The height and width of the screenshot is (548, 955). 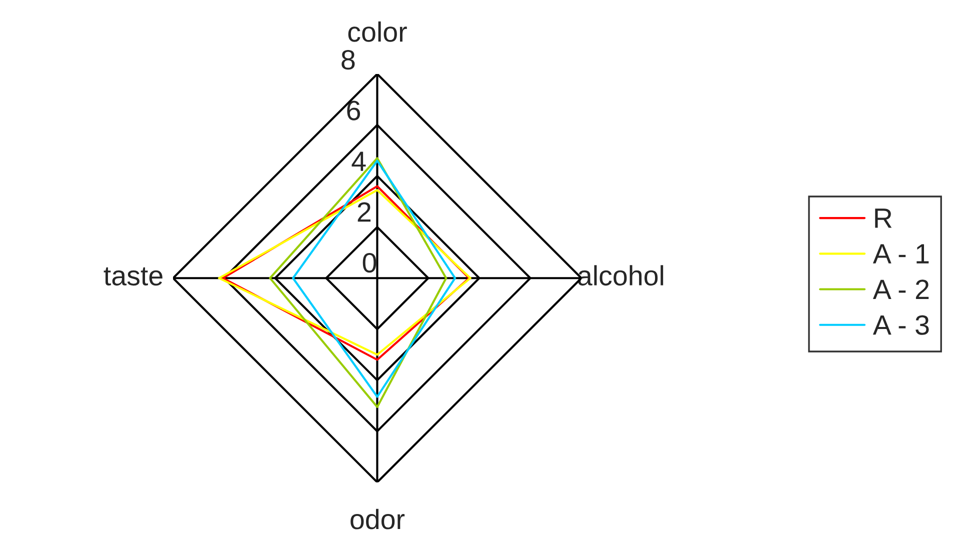 What do you see at coordinates (621, 275) in the screenshot?
I see `spoke-label: alcohol` at bounding box center [621, 275].